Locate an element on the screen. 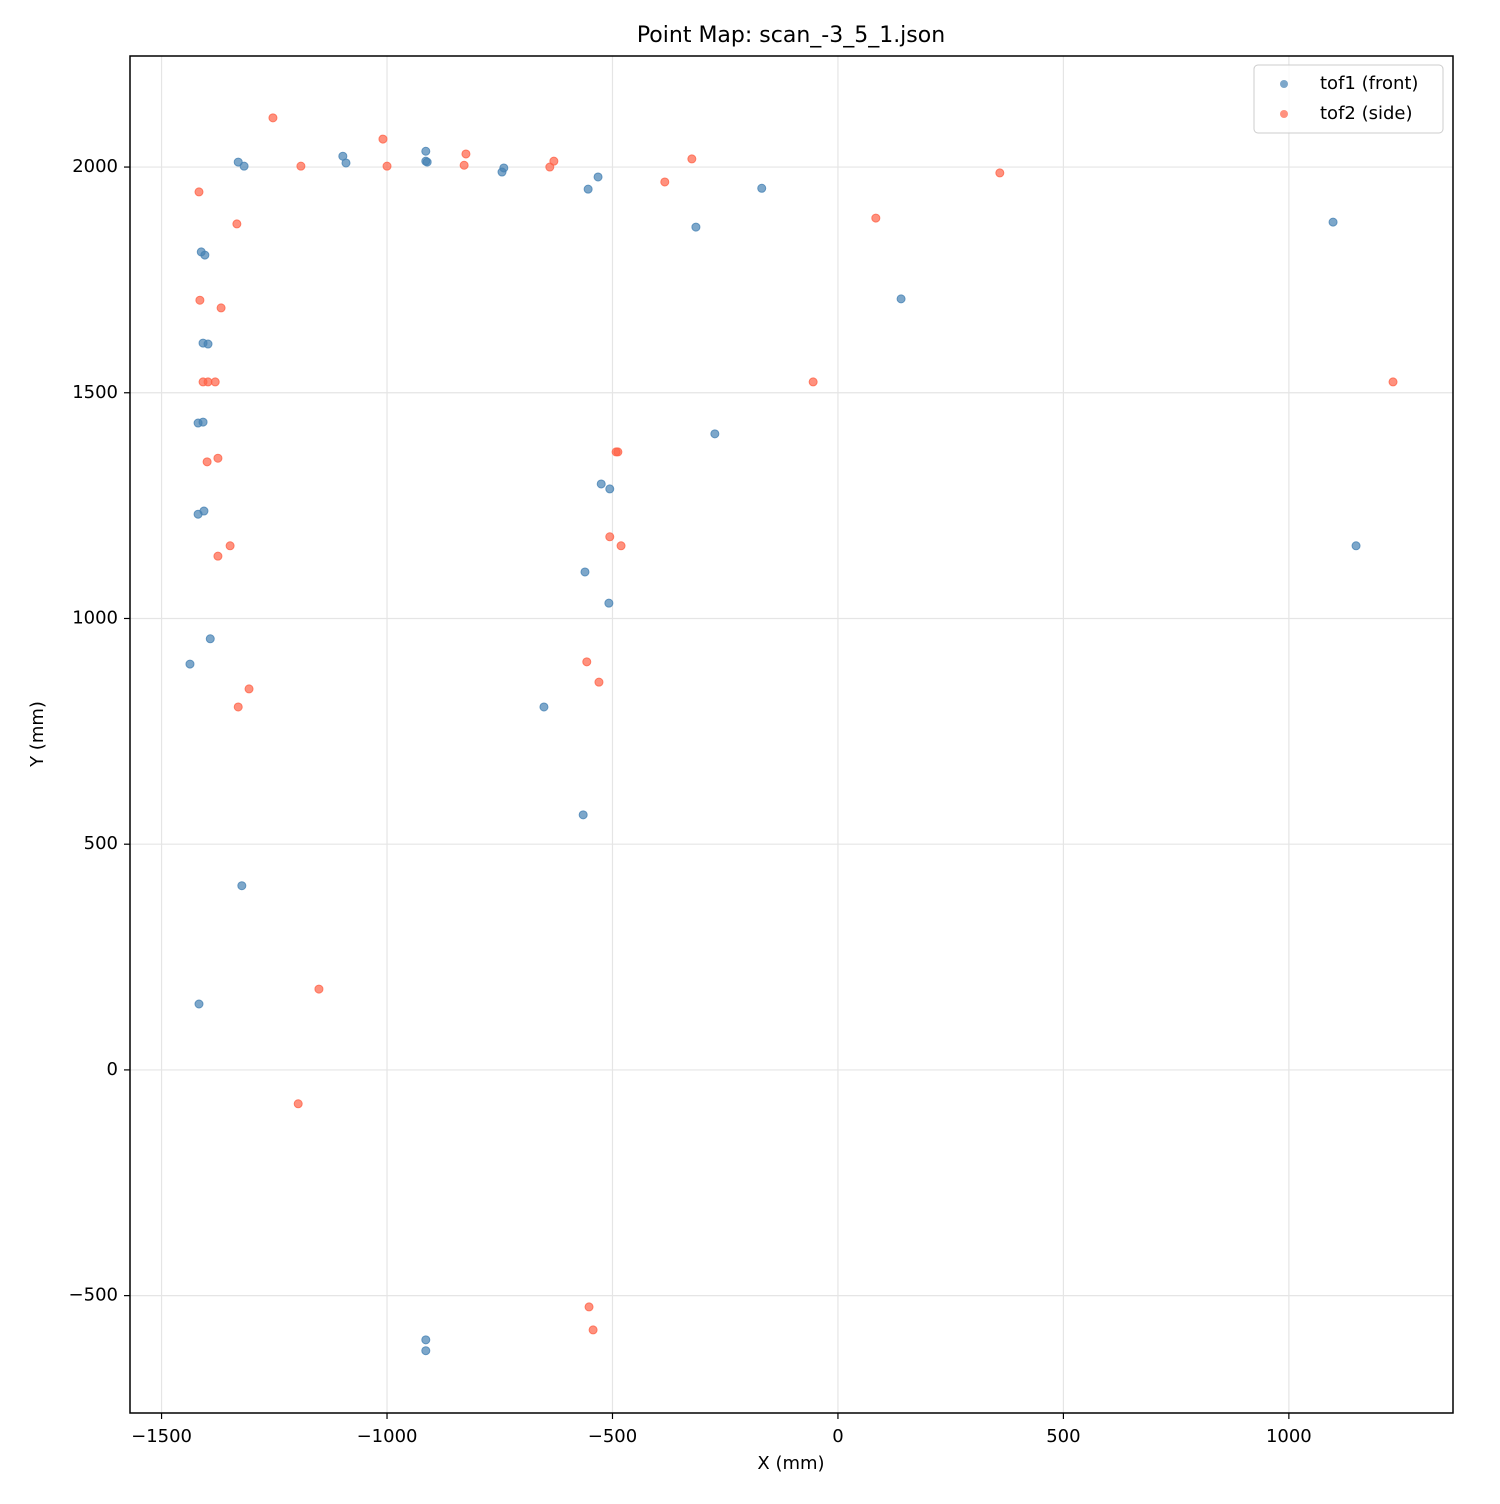 Image resolution: width=1500 pixels, height=1504 pixels. x-tick-label: 500 is located at coordinates (1063, 1436).